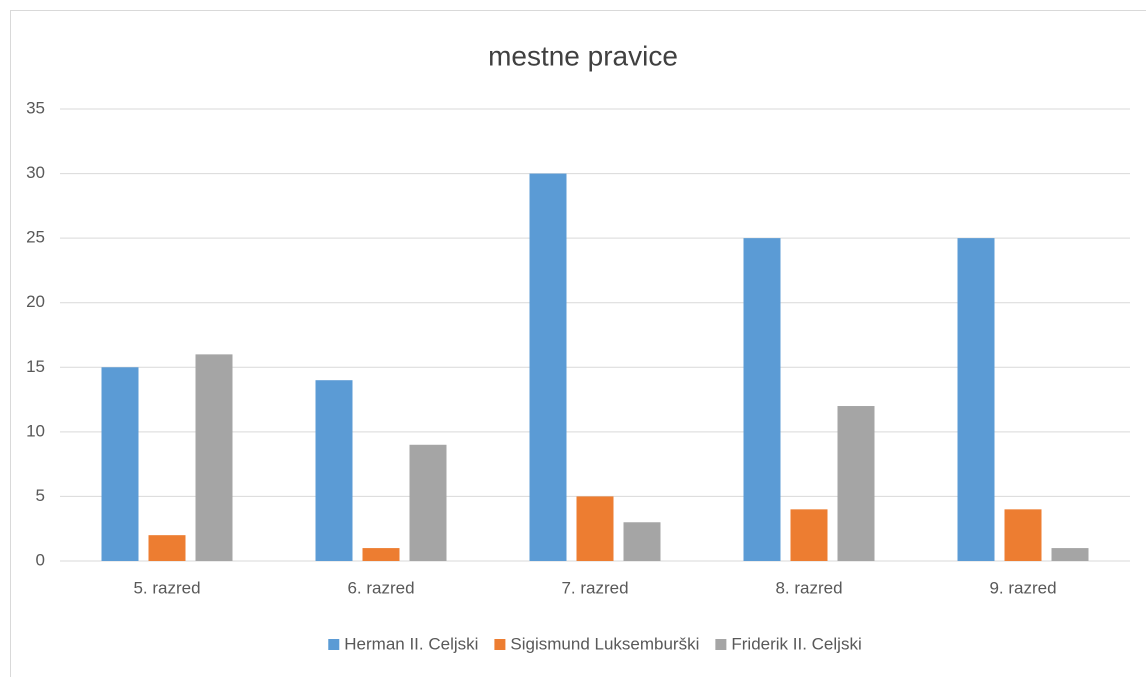 This screenshot has height=677, width=1146. Describe the element at coordinates (796, 643) in the screenshot. I see `legend-label: Friderik II. Celjski` at that location.